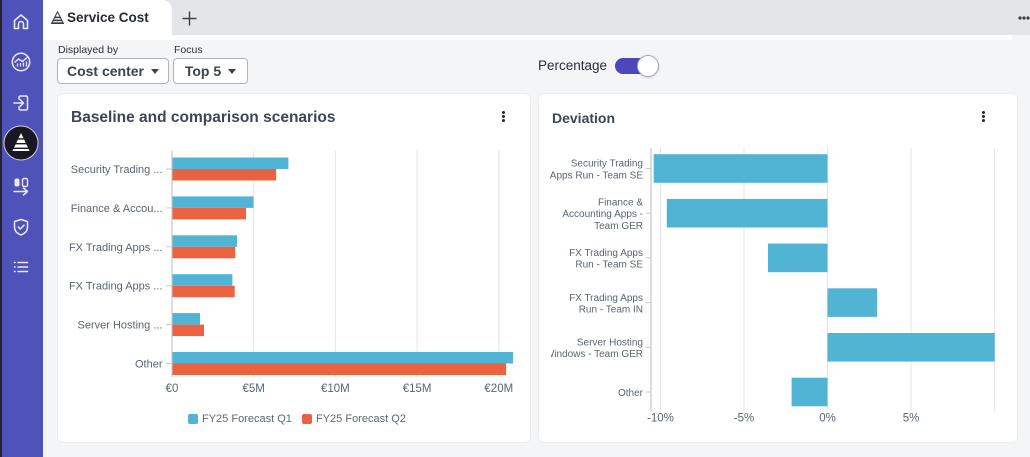  I want to click on svg-text: Windows - Team GER, so click(595, 354).